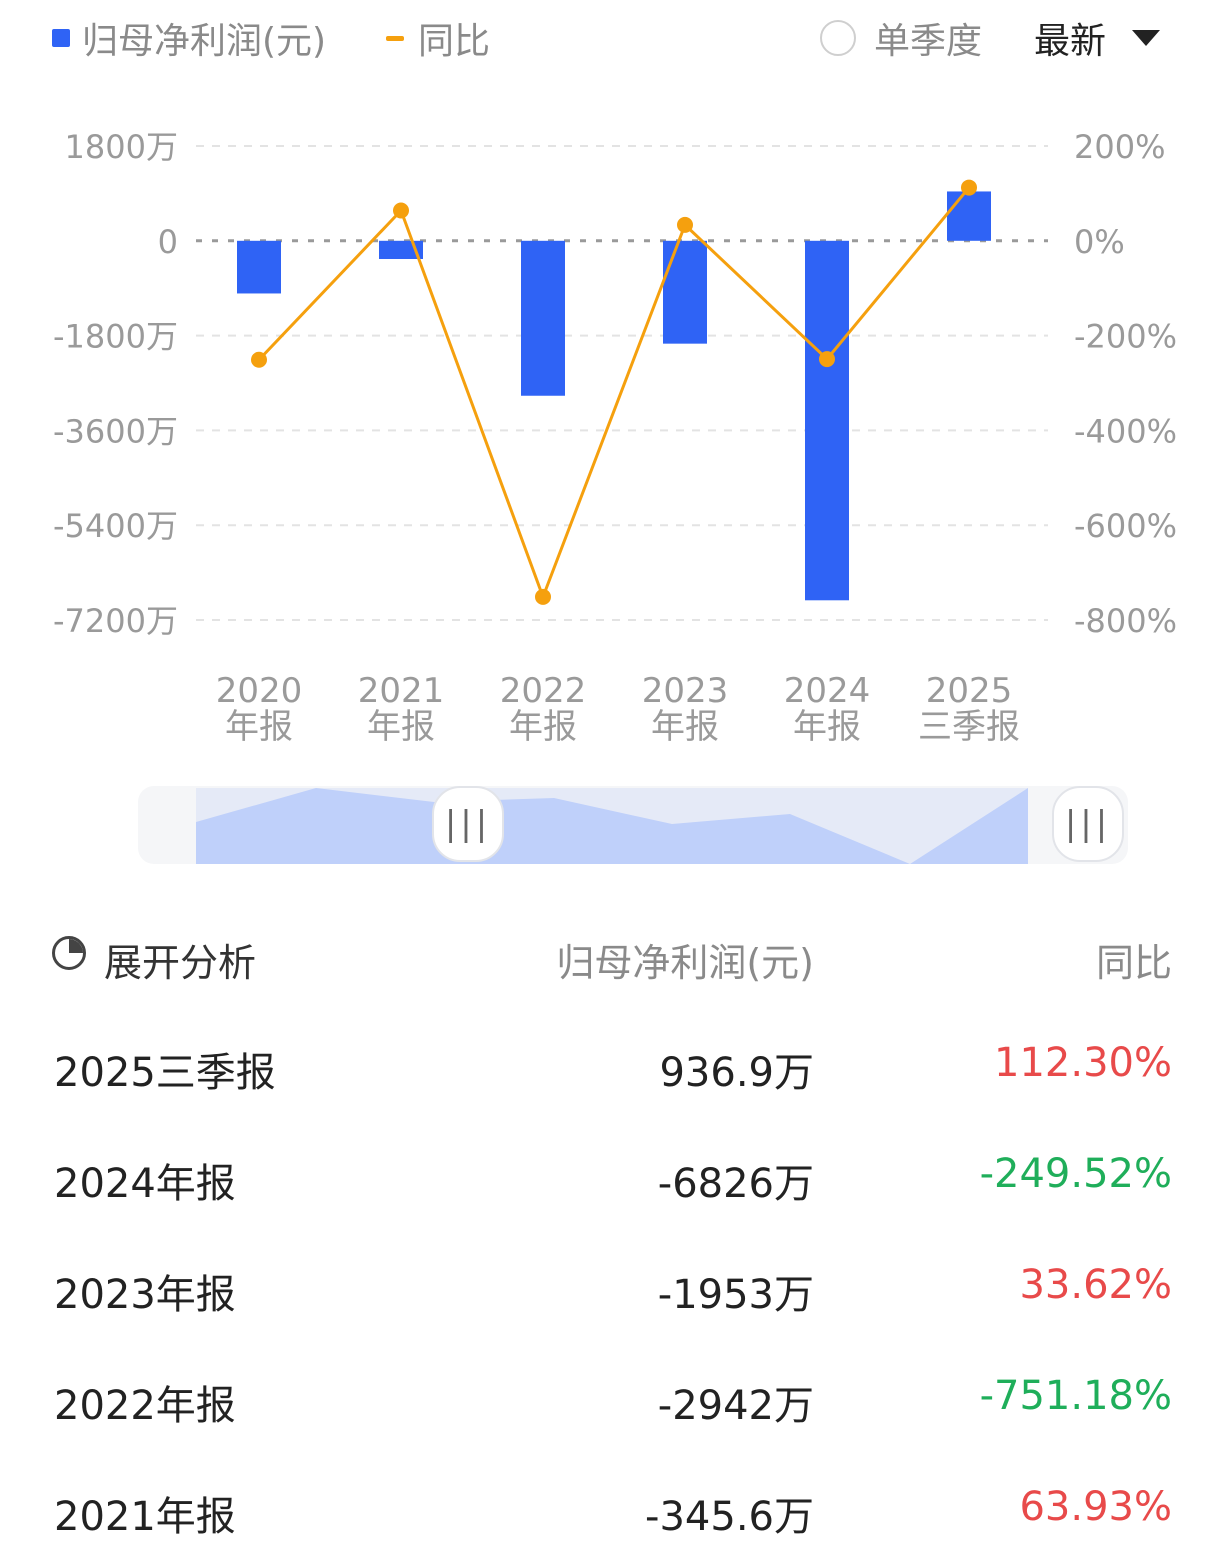 This screenshot has height=1564, width=1224. I want to click on row-value: -6826万, so click(735, 1184).